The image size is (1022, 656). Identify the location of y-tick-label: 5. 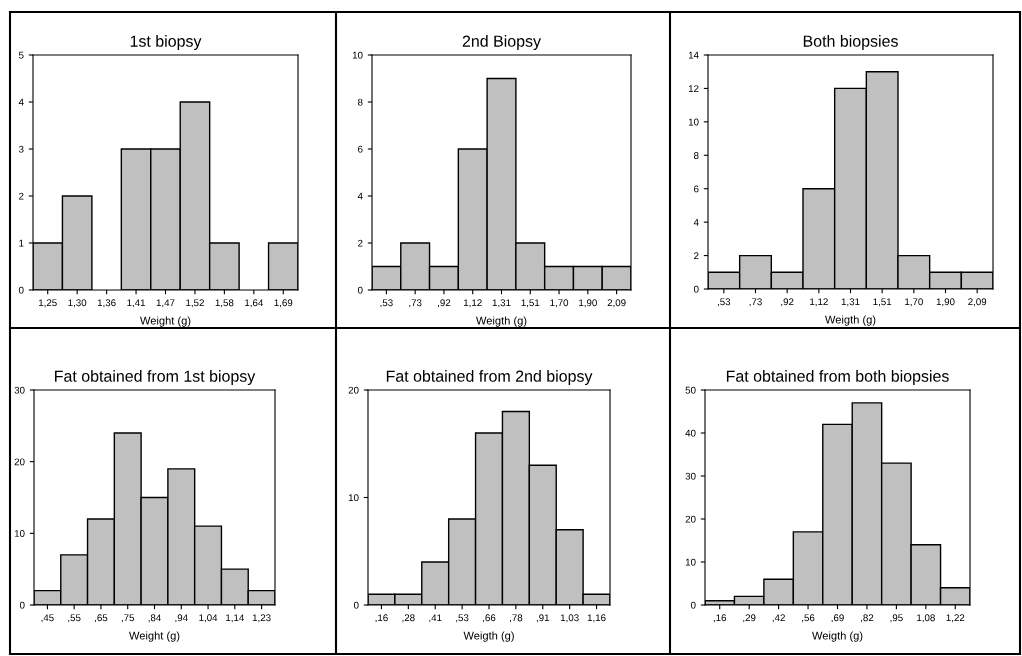
(21, 55).